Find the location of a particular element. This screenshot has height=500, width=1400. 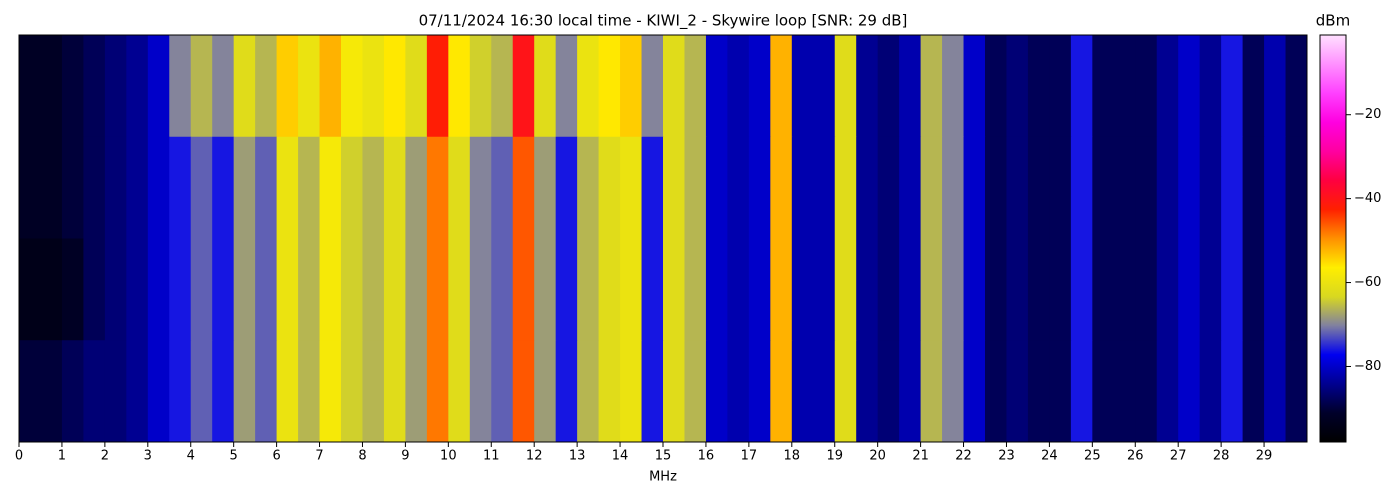

x-tick-label: 5 is located at coordinates (234, 456).